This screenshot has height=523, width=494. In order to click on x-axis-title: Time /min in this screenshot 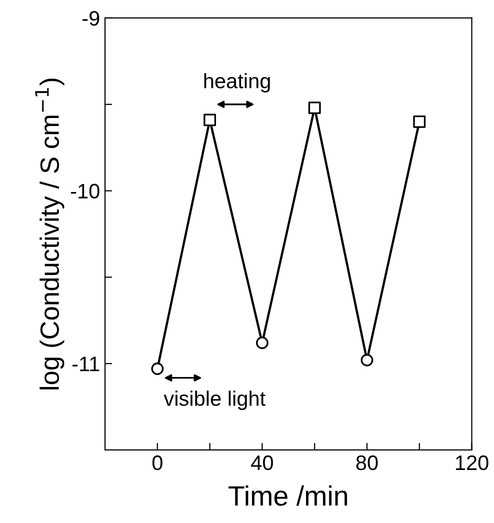, I will do `click(288, 495)`.